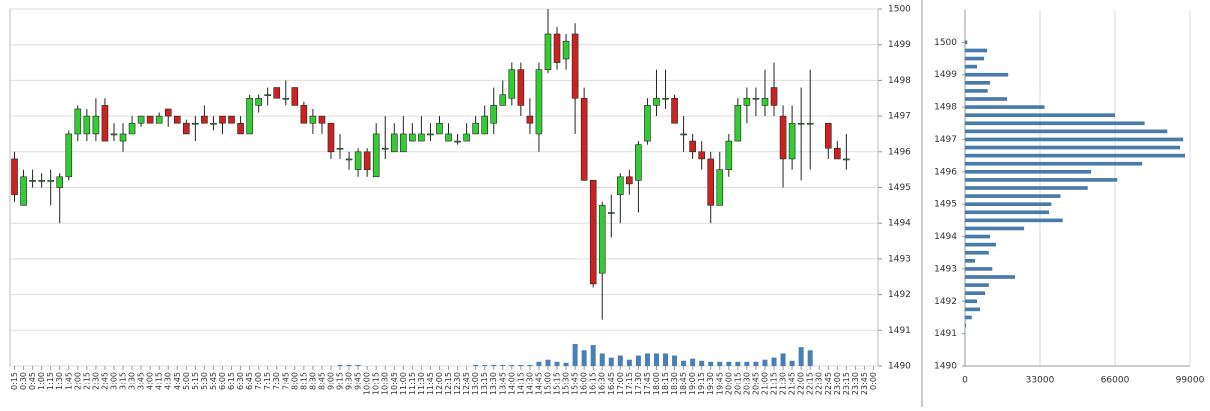  Describe the element at coordinates (367, 383) in the screenshot. I see `x-tick-label: 10:00` at that location.